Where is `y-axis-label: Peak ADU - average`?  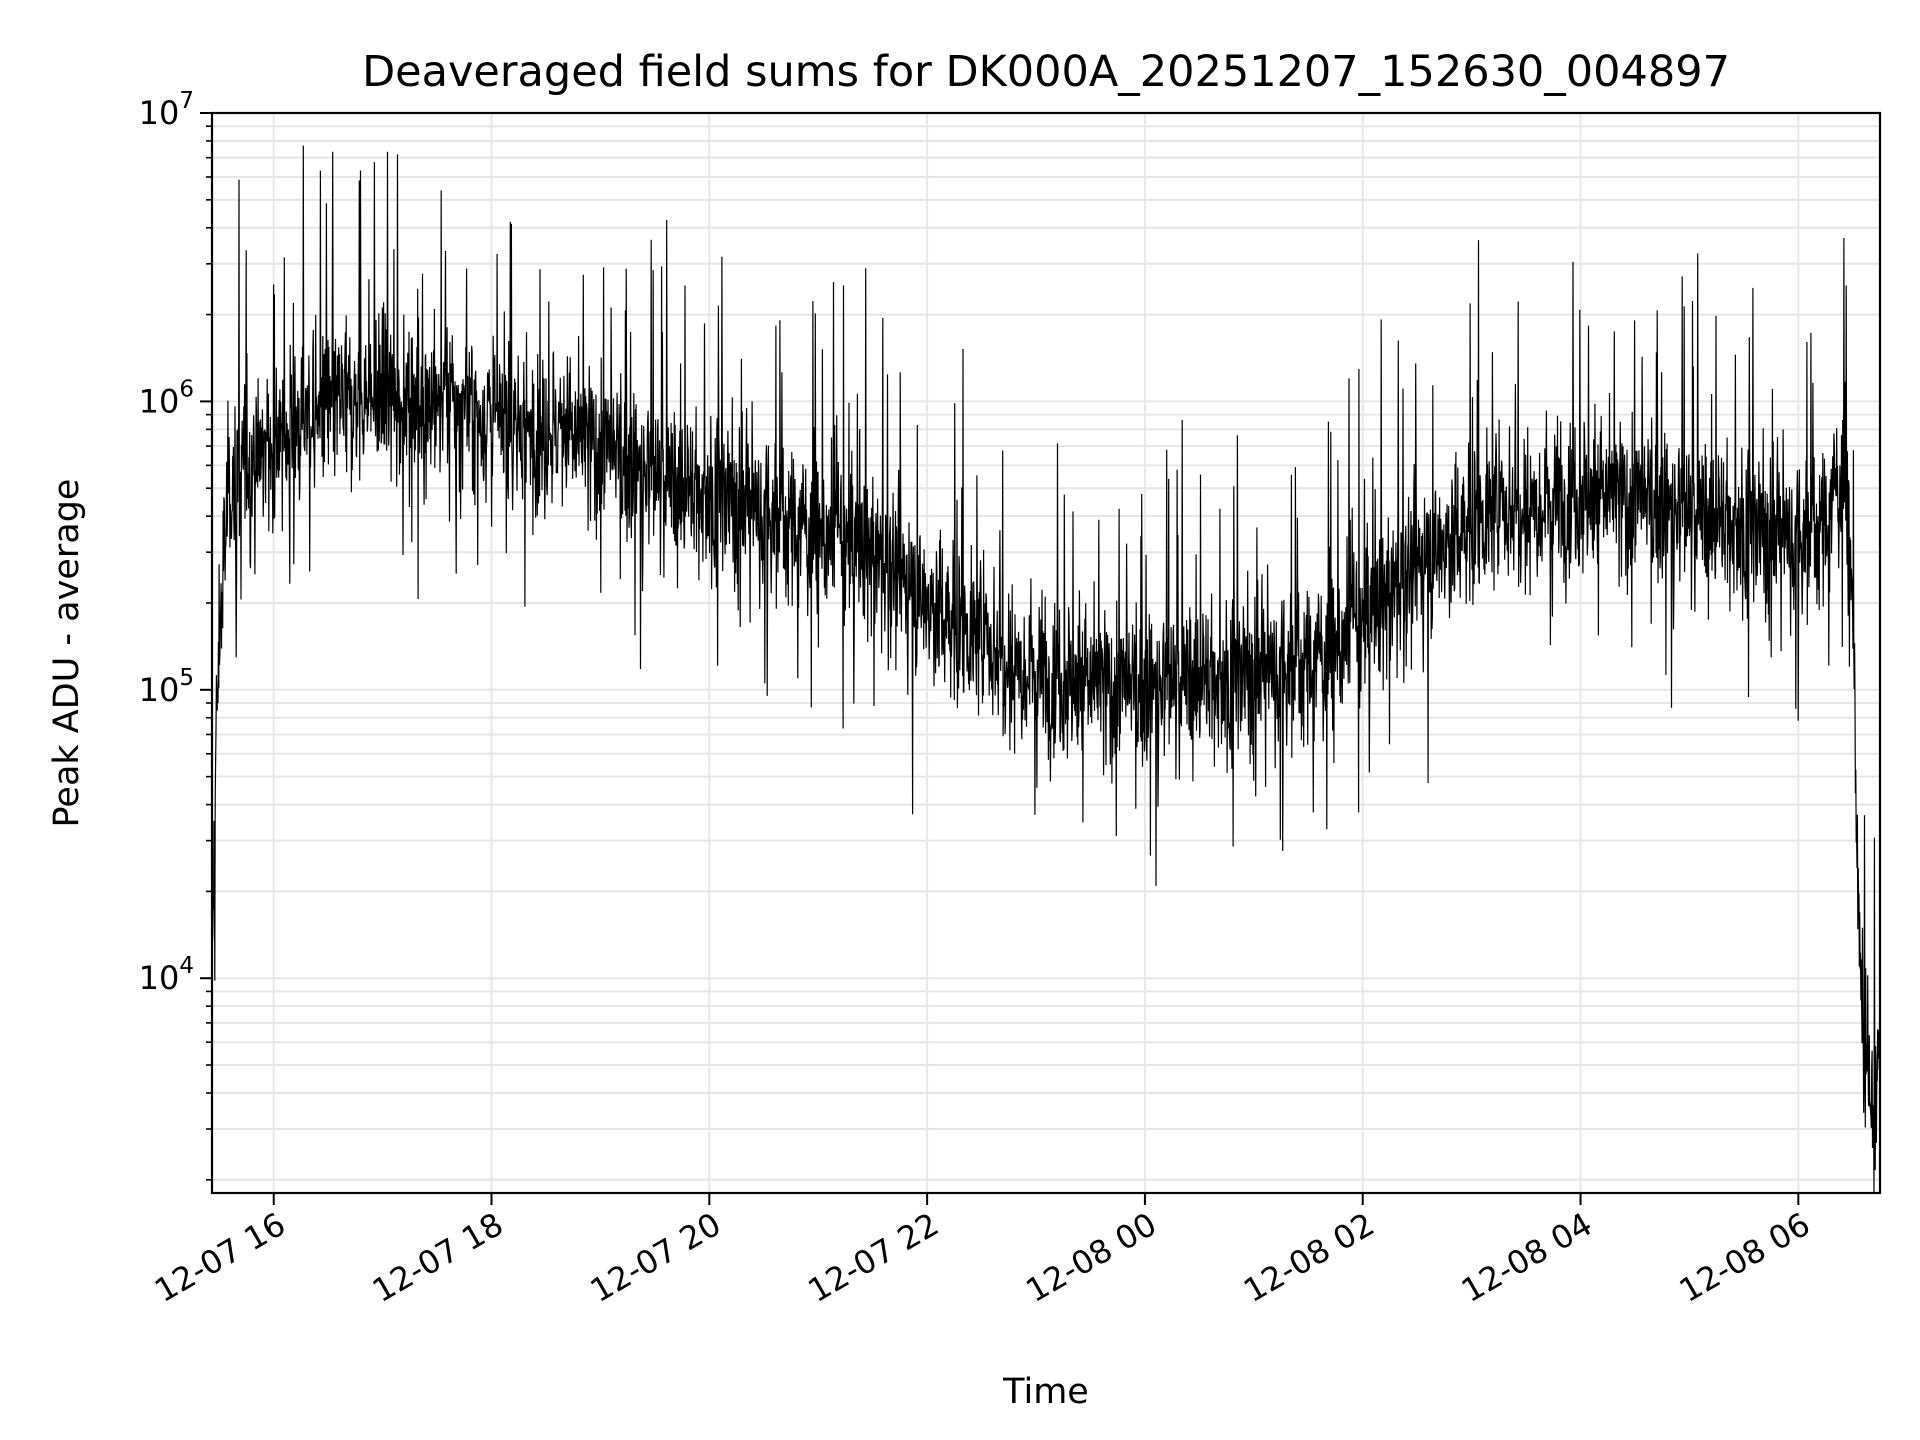
y-axis-label: Peak ADU - average is located at coordinates (67, 653).